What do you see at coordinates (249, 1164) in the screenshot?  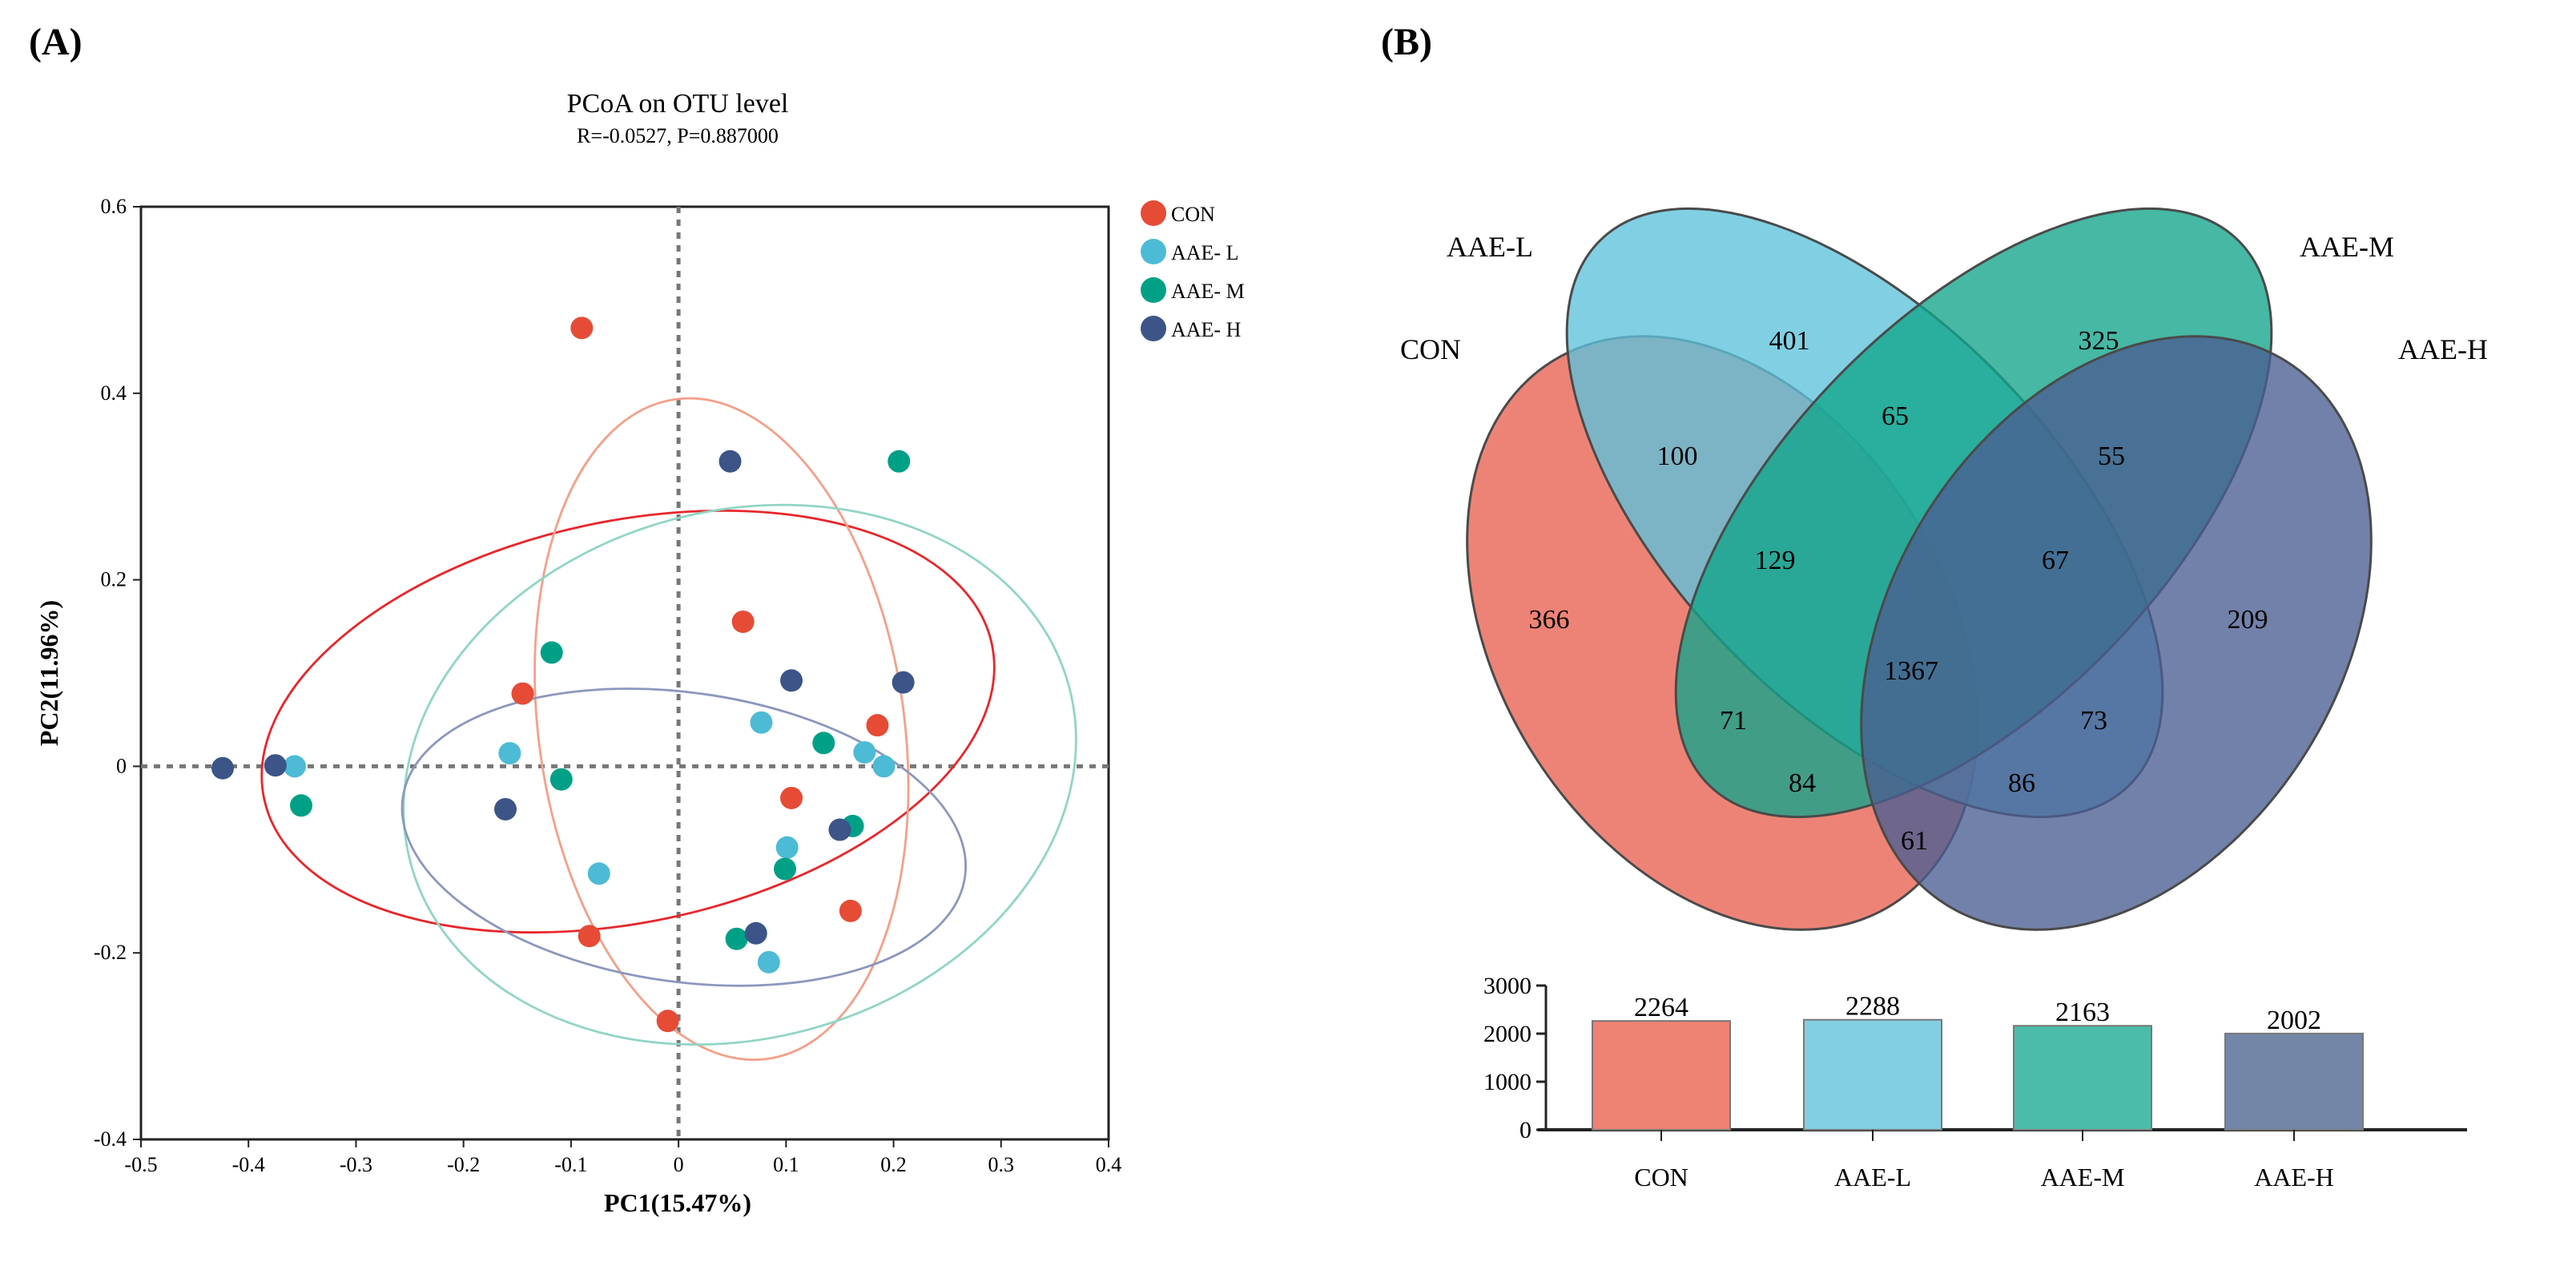 I see `x-tick-label: -0.4` at bounding box center [249, 1164].